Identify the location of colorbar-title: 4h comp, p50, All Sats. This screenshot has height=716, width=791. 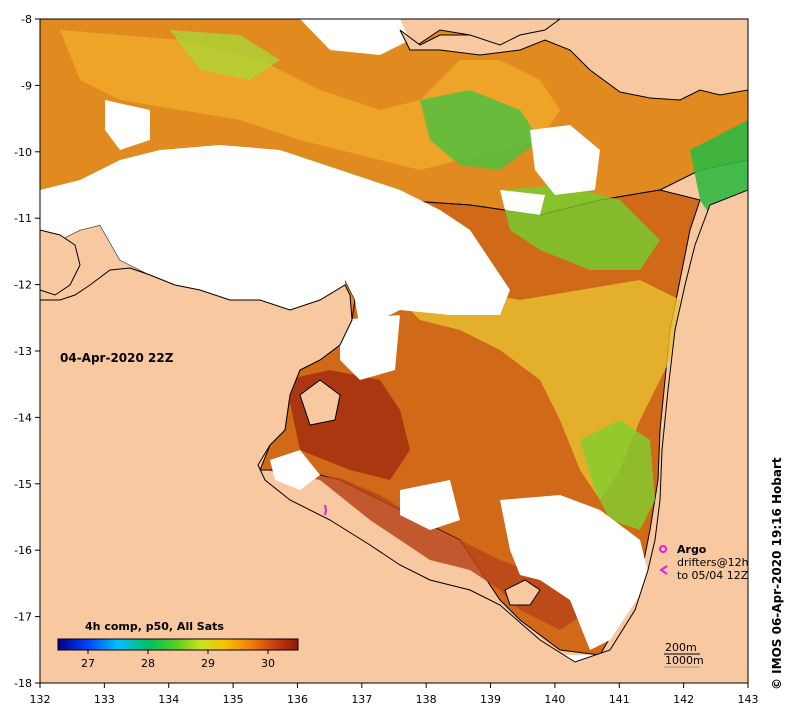
(154, 626).